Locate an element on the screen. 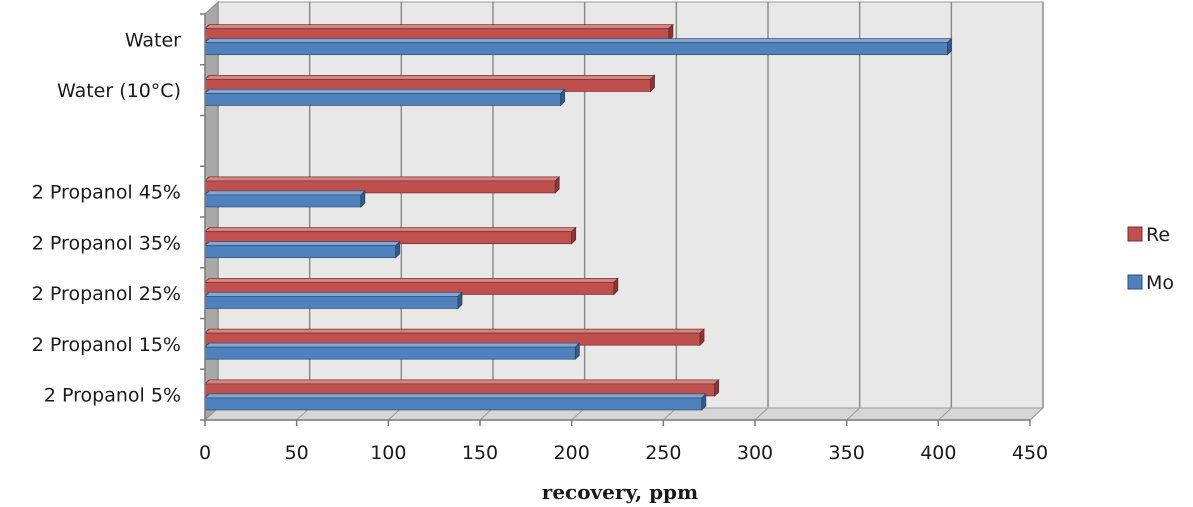  category-label: 2 Propanol 45% is located at coordinates (106, 193).